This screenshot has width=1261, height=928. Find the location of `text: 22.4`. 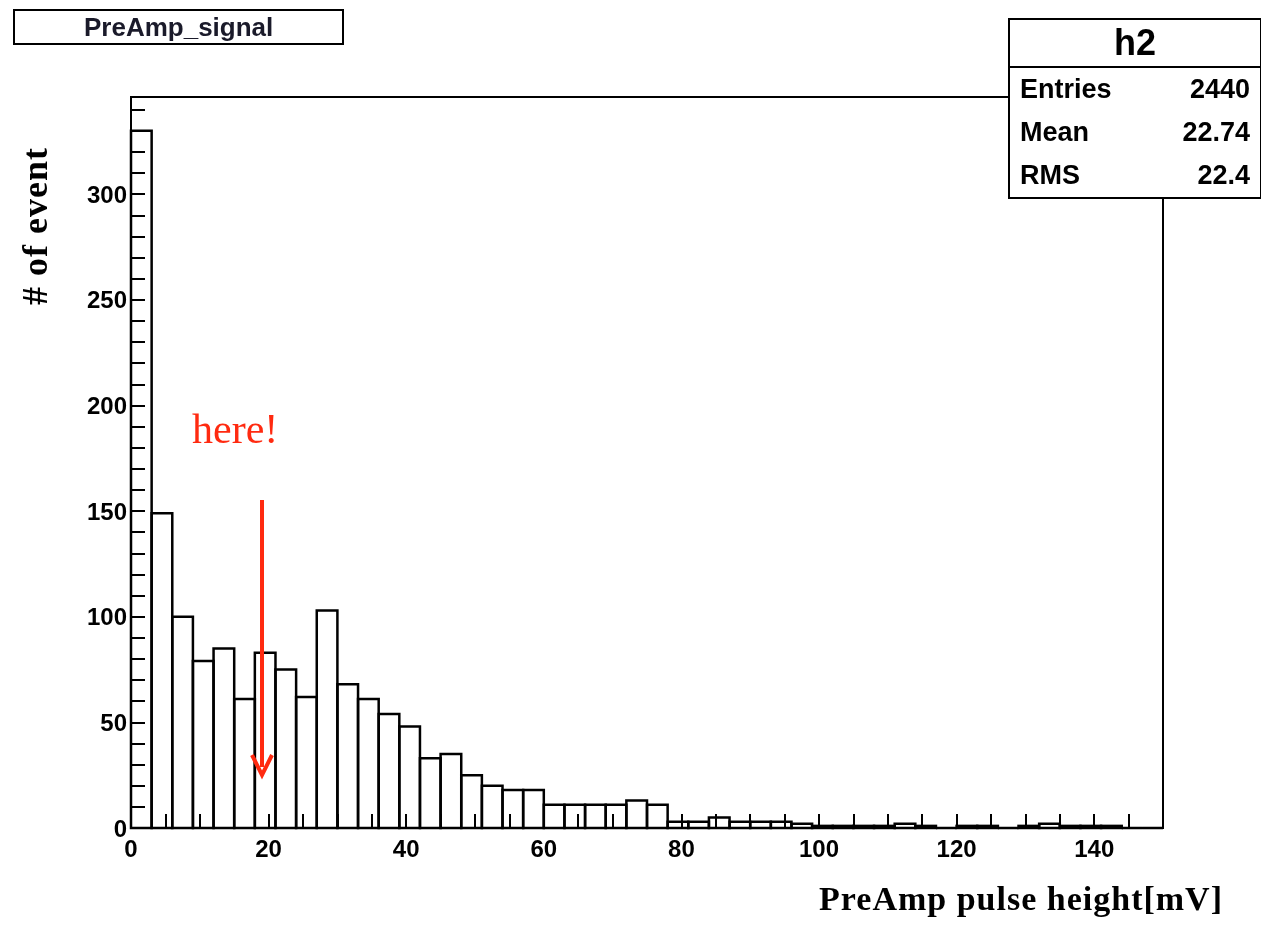

text: 22.4 is located at coordinates (1223, 175).